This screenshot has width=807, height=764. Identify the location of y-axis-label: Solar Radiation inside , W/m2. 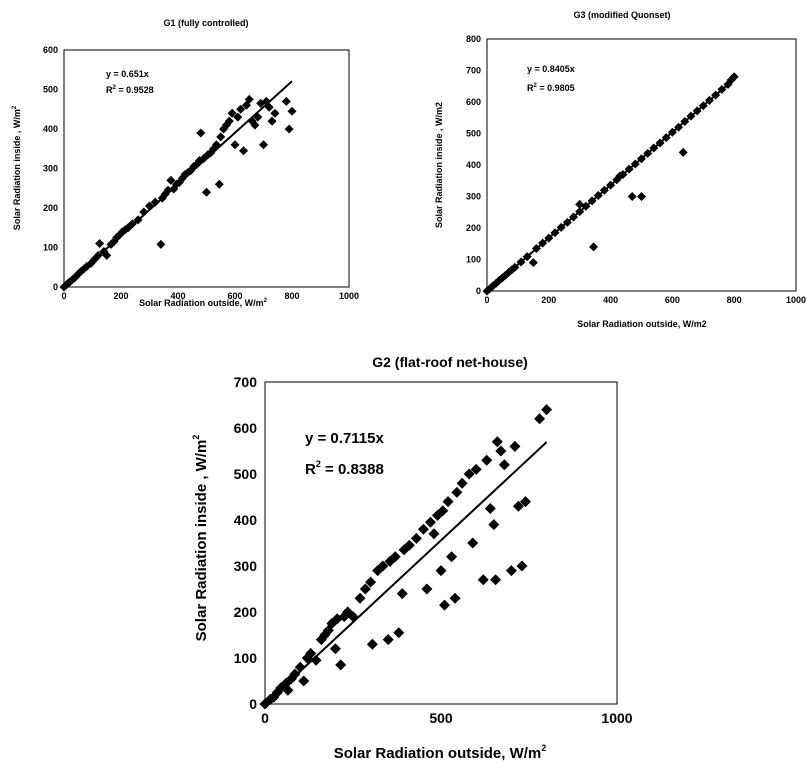
(17, 167).